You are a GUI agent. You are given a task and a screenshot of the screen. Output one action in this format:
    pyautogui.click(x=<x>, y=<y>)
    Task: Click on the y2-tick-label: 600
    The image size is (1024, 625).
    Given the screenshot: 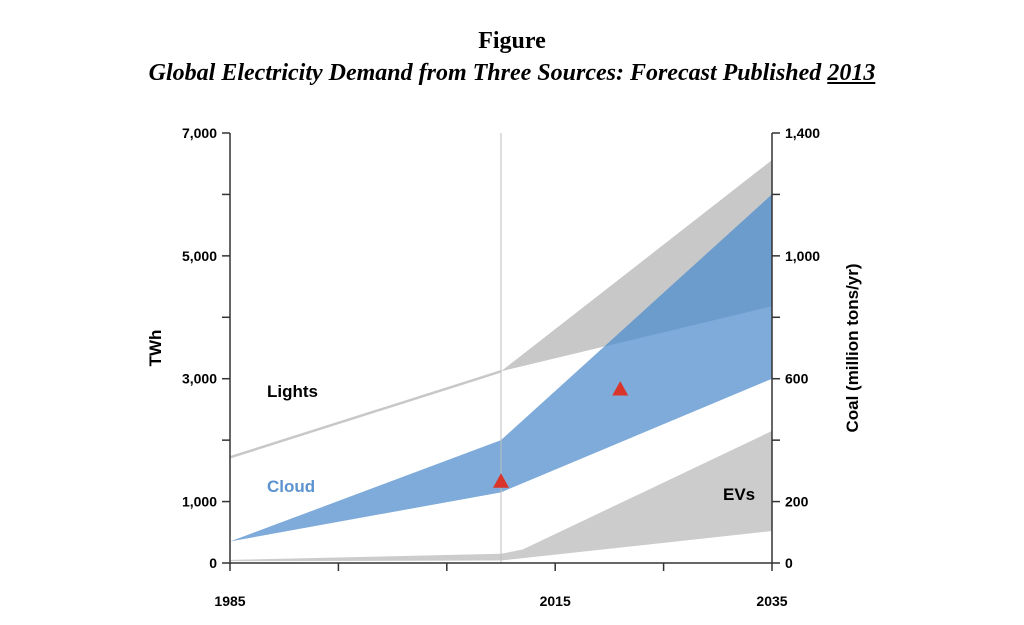 What is the action you would take?
    pyautogui.click(x=797, y=379)
    